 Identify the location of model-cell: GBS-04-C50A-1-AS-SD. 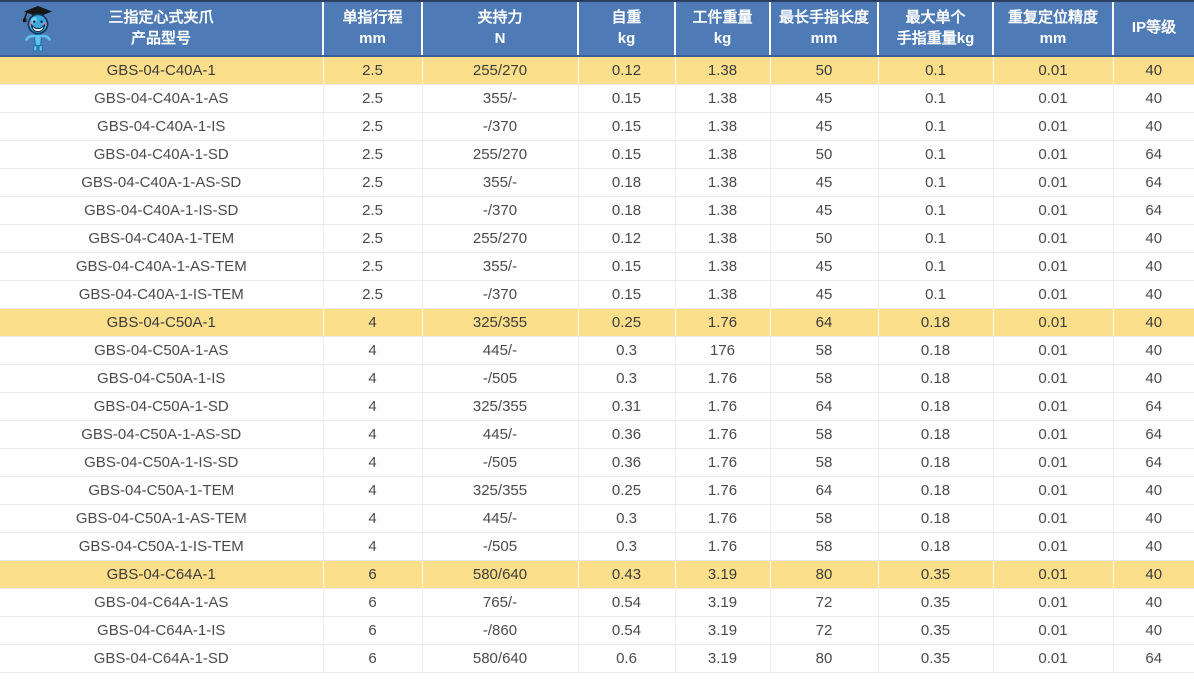
(161, 434).